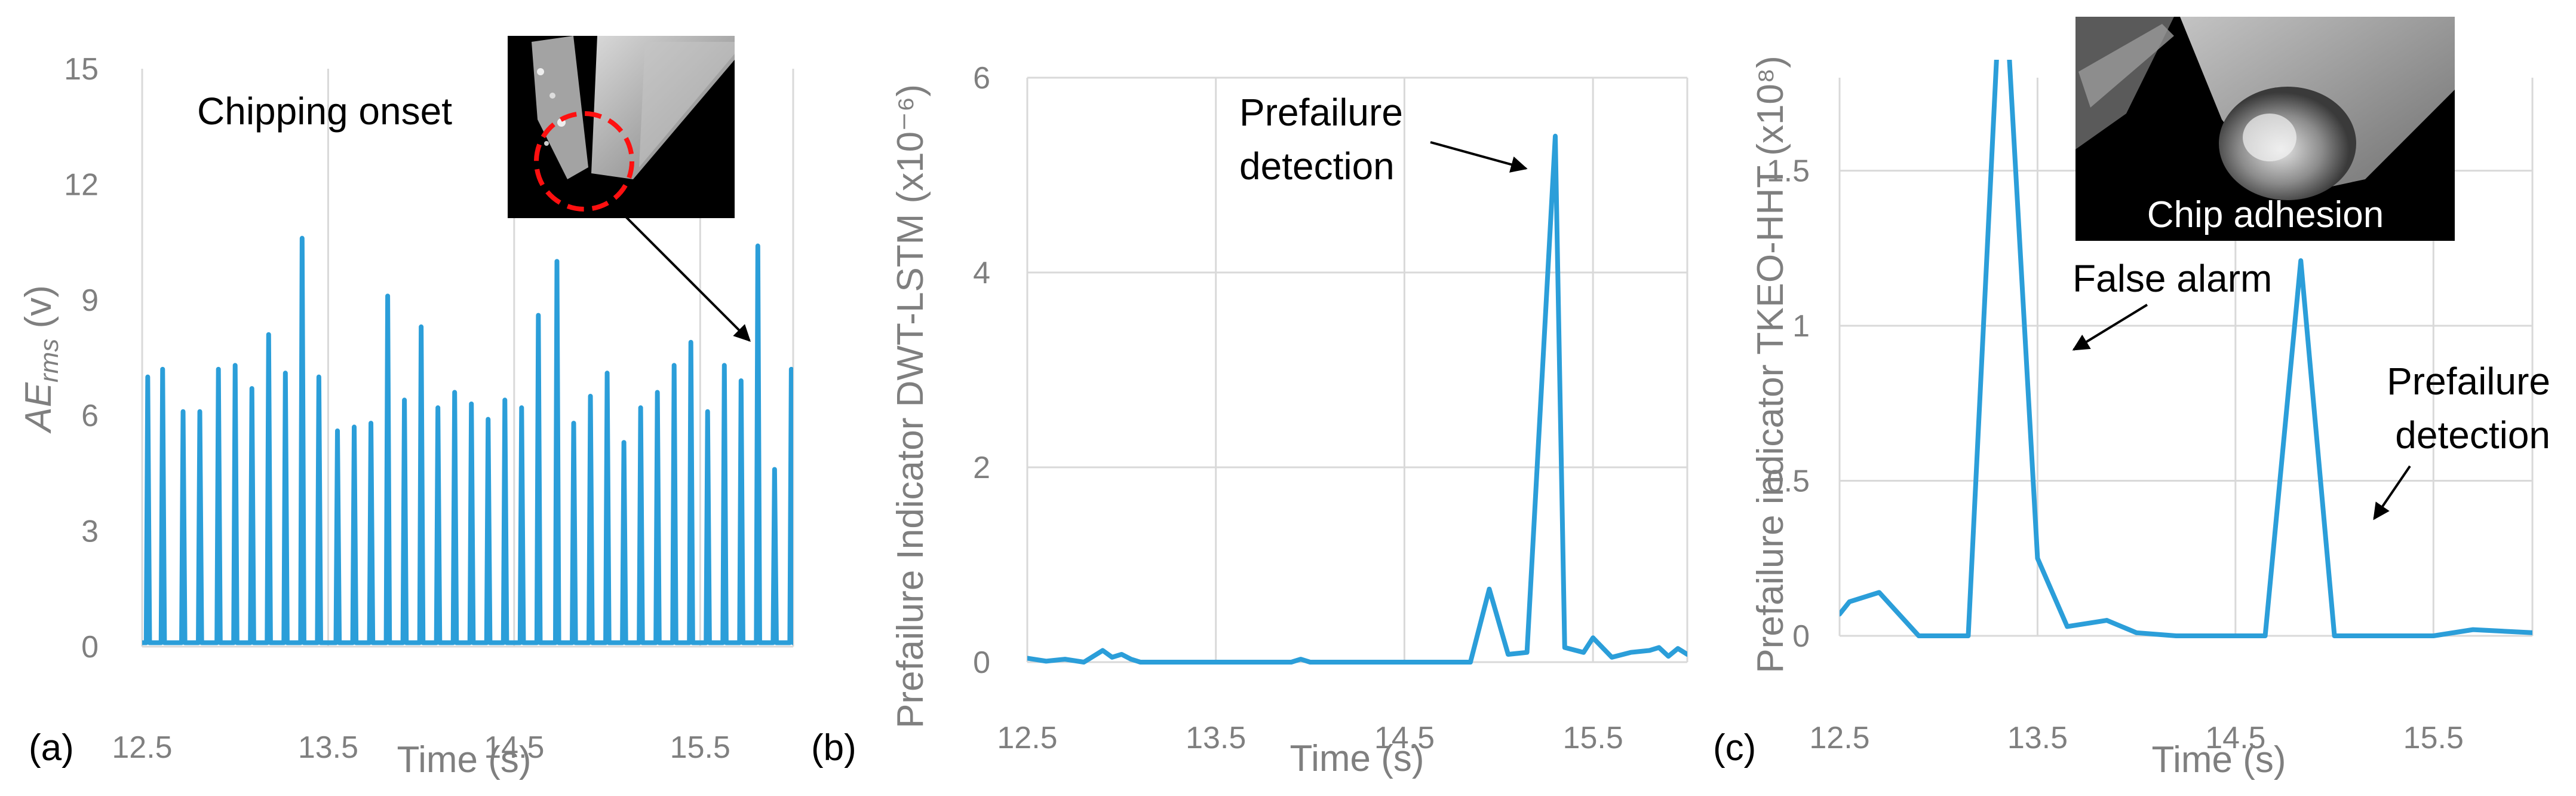  Describe the element at coordinates (90, 416) in the screenshot. I see `y-tick-label-a-2: 6` at that location.